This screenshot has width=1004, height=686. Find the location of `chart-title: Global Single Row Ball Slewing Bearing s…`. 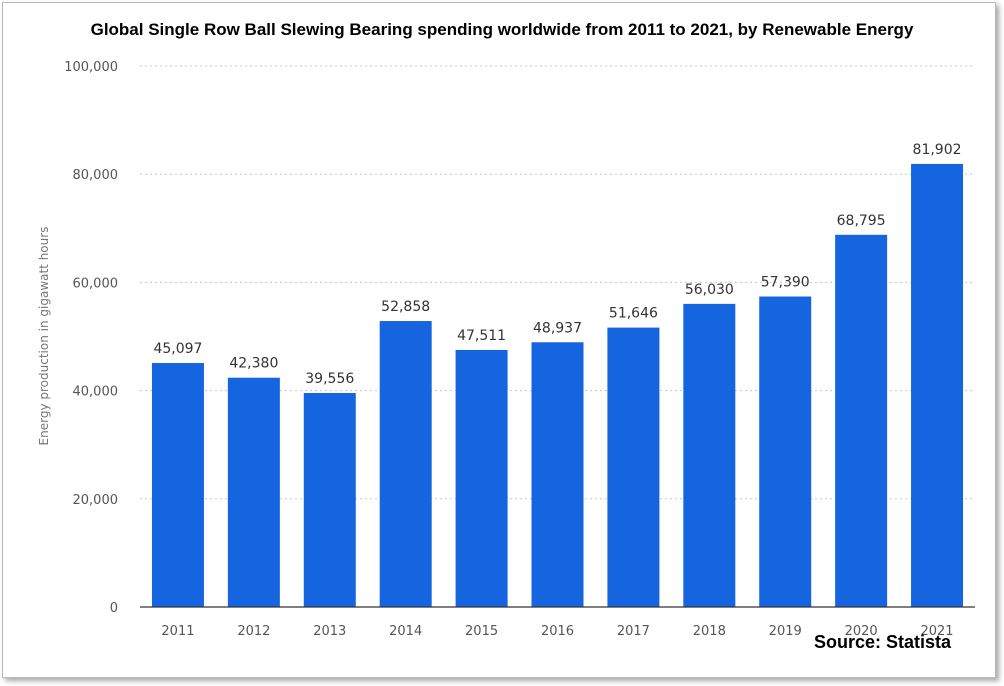

chart-title: Global Single Row Ball Slewing Bearing s… is located at coordinates (502, 29).